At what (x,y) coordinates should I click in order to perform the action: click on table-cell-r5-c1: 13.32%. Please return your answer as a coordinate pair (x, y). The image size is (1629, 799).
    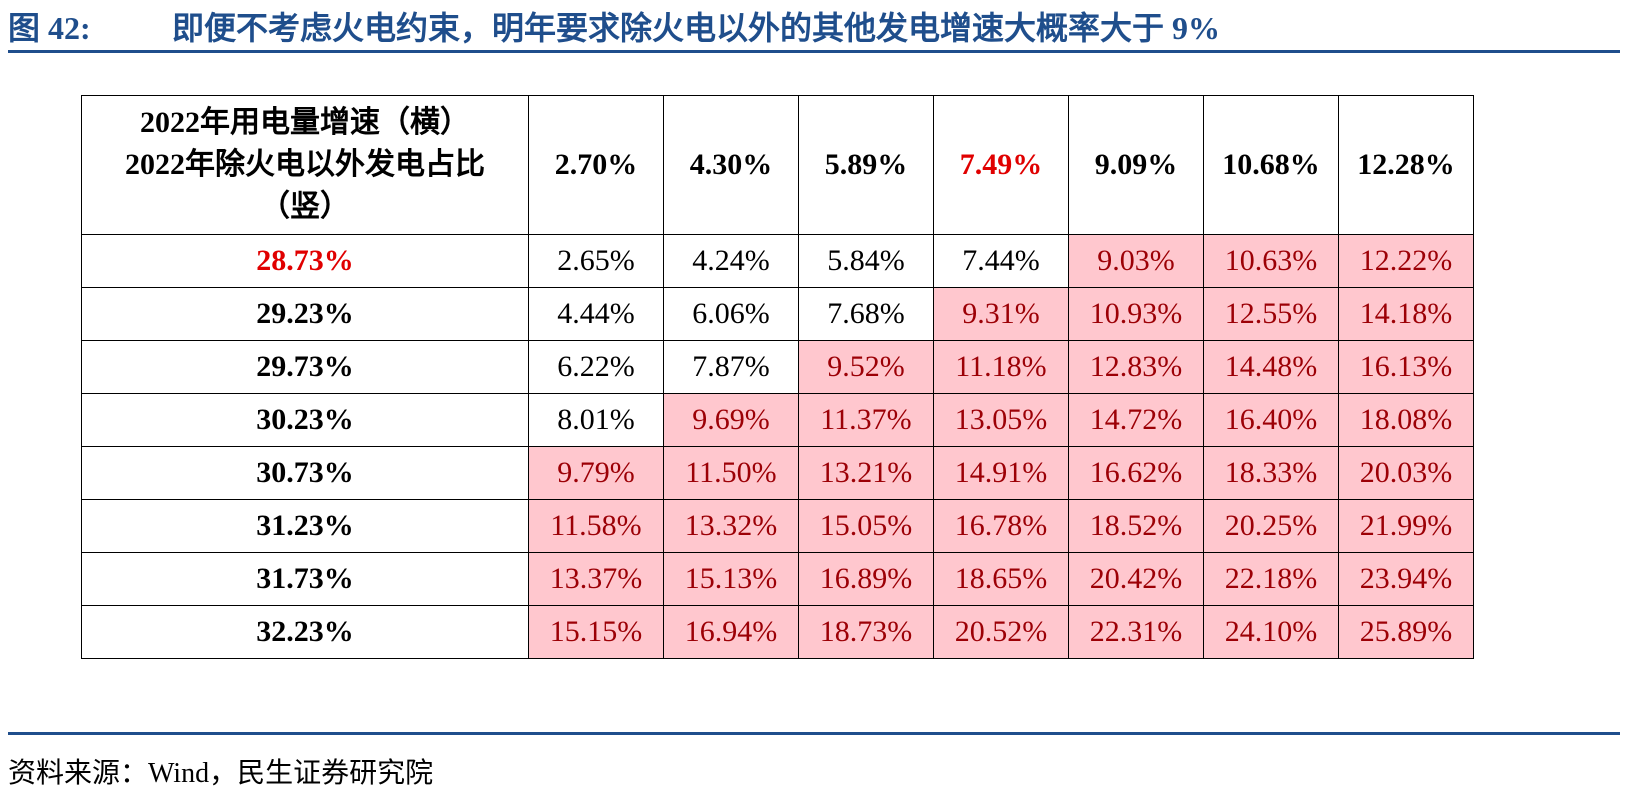
    Looking at the image, I should click on (731, 526).